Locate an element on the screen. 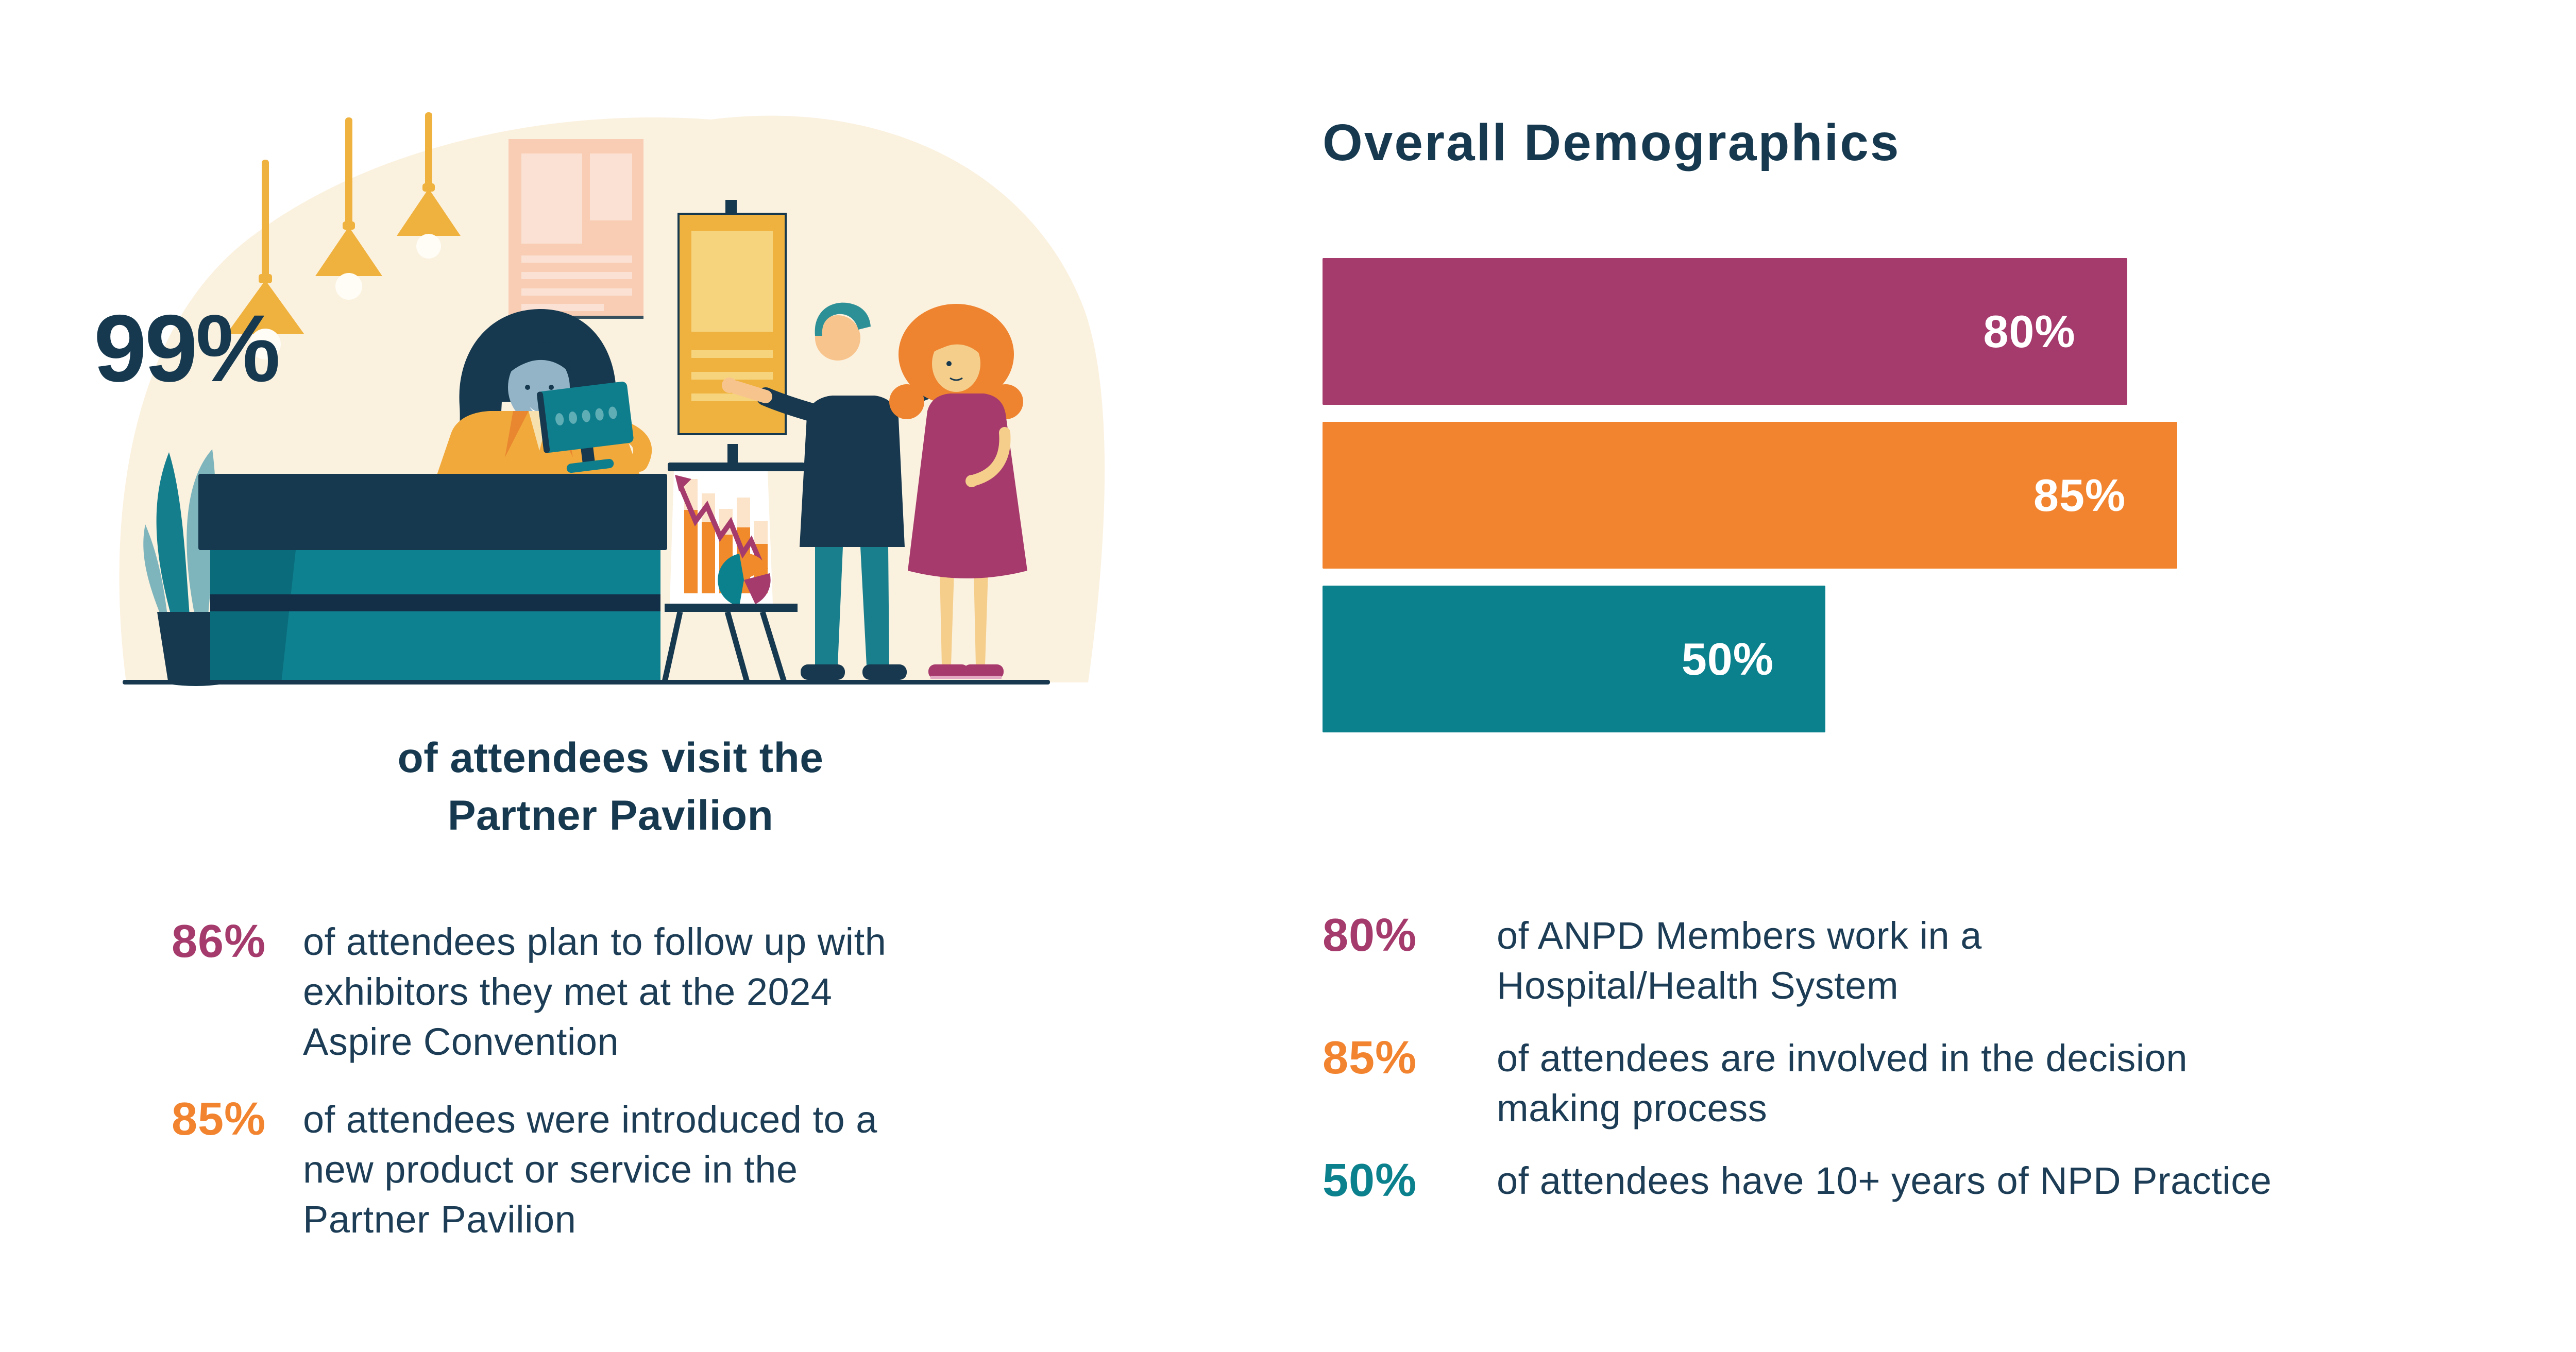  flipchart-easel-icon is located at coordinates (733, 564).